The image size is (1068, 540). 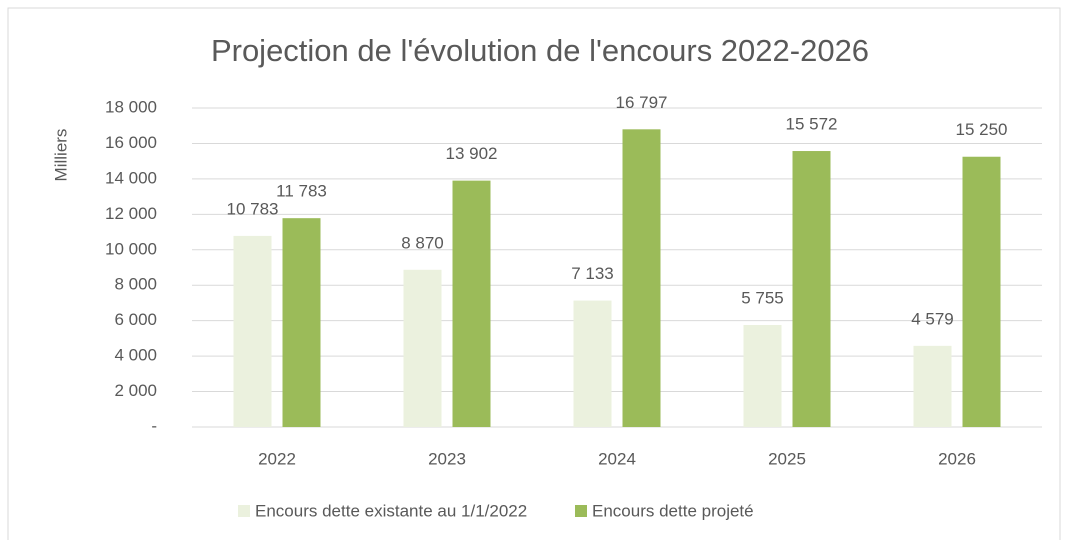 I want to click on legend-label: Encours dette existante au 1/1/2022, so click(x=391, y=510).